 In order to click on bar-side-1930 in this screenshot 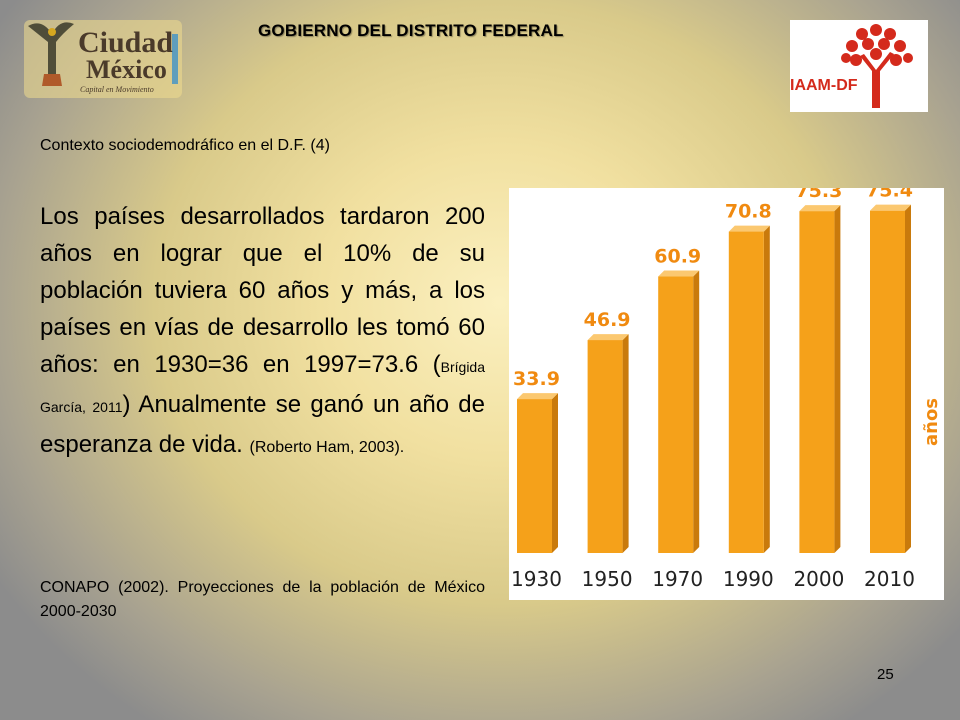, I will do `click(555, 473)`.